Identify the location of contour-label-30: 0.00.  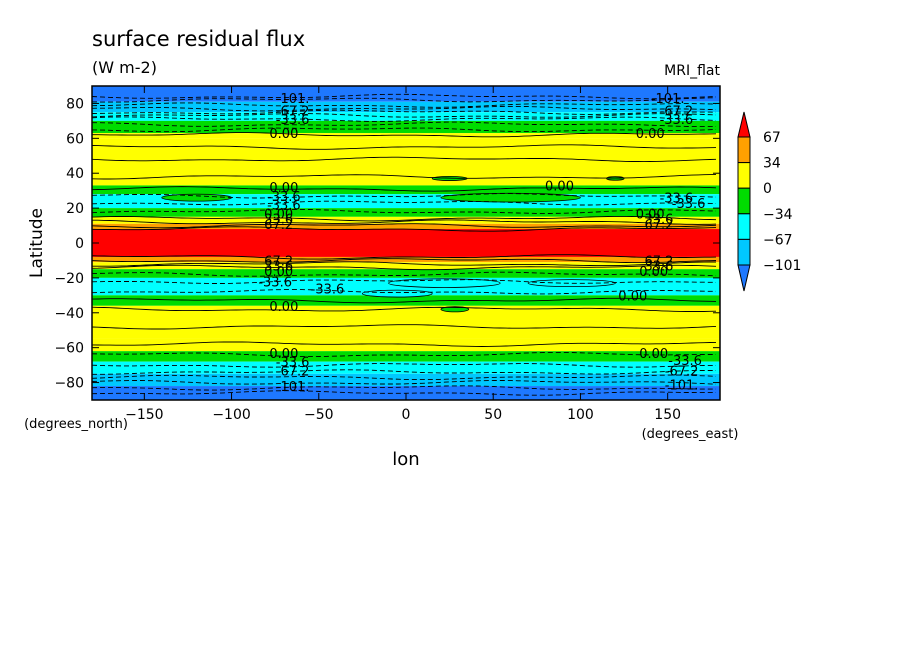
(283, 354).